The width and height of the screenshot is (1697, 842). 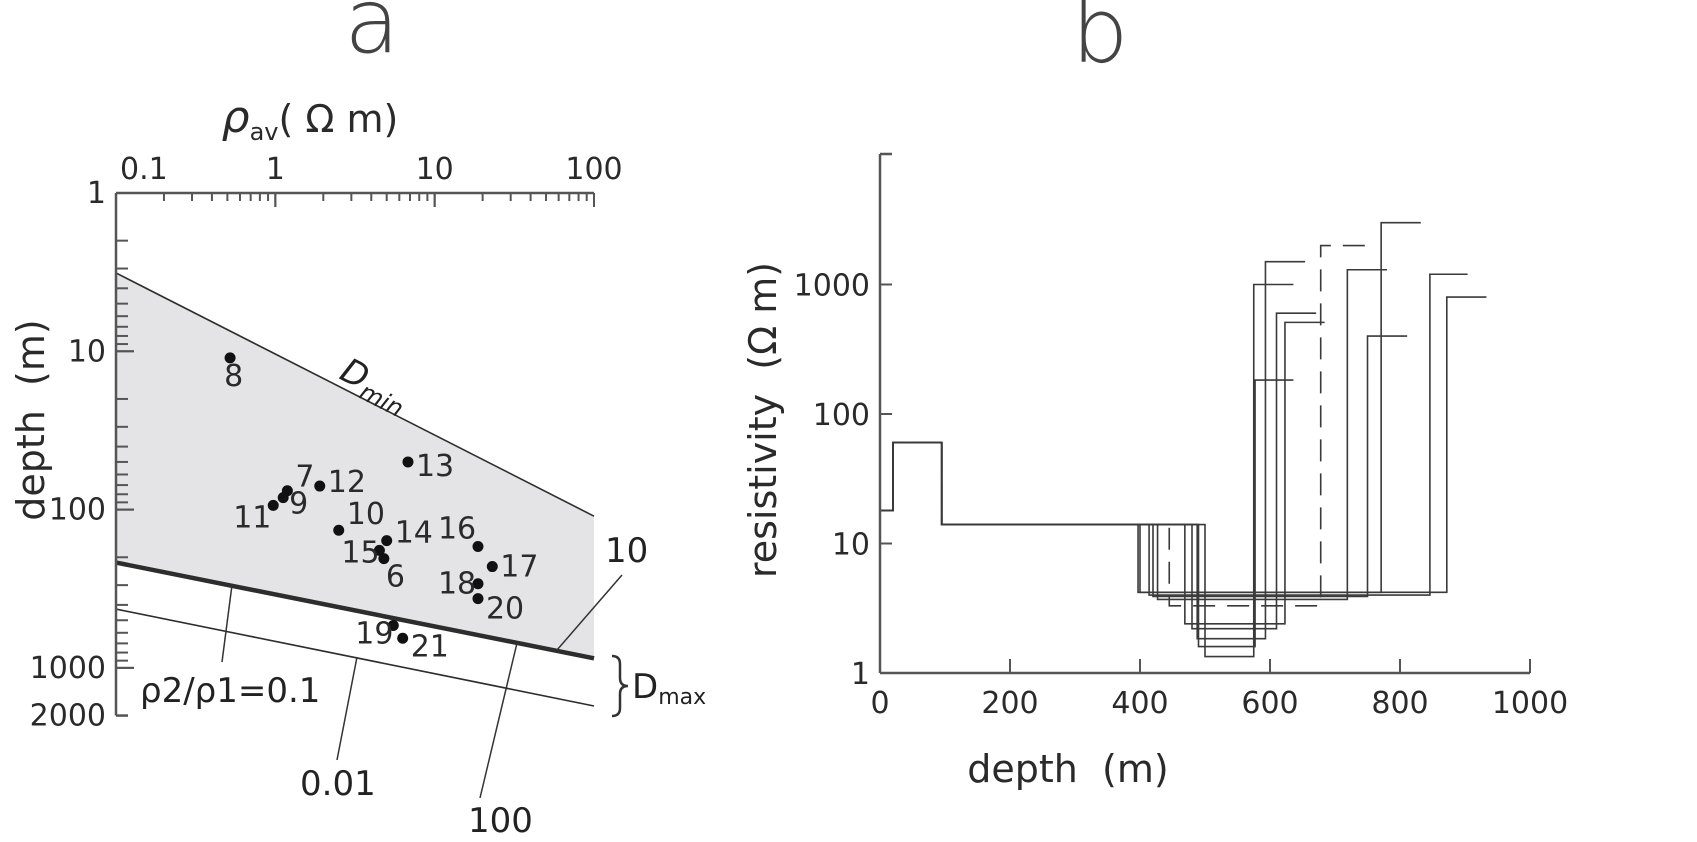 I want to click on data-point-label-13: 13, so click(x=435, y=466).